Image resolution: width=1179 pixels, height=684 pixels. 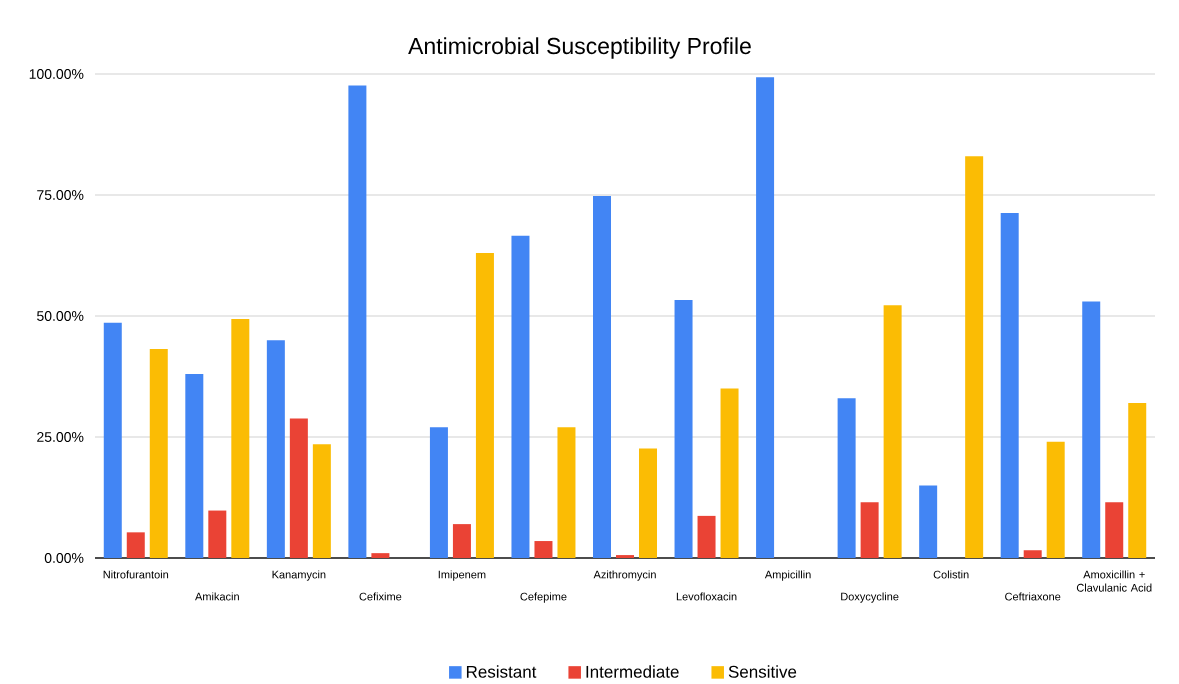 What do you see at coordinates (501, 671) in the screenshot?
I see `legend-label: Resistant` at bounding box center [501, 671].